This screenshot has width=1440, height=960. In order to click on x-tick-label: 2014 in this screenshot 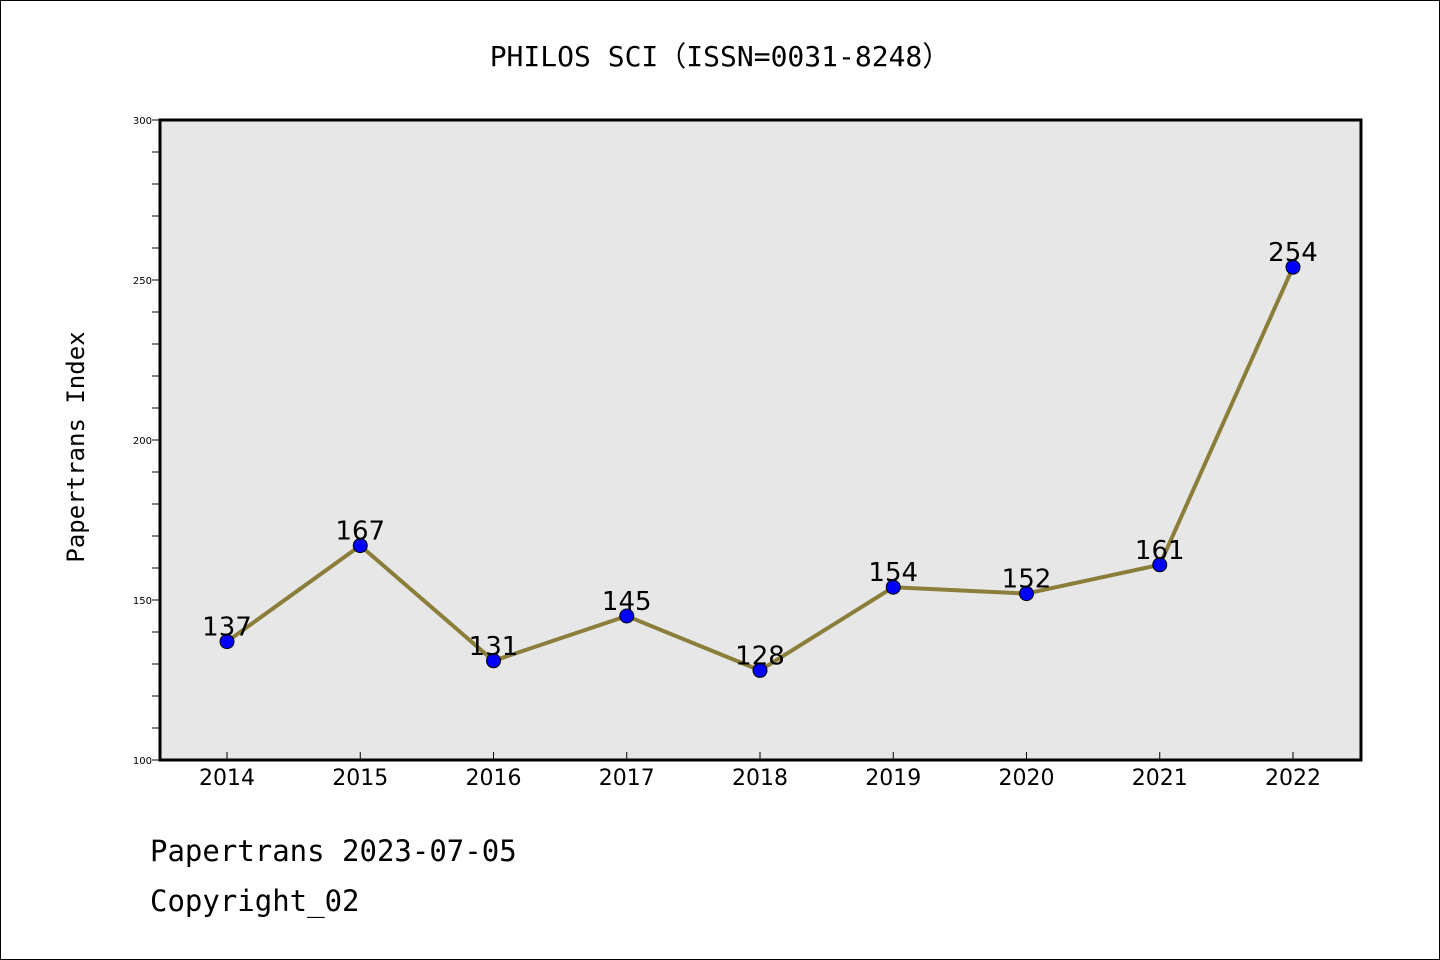, I will do `click(227, 778)`.